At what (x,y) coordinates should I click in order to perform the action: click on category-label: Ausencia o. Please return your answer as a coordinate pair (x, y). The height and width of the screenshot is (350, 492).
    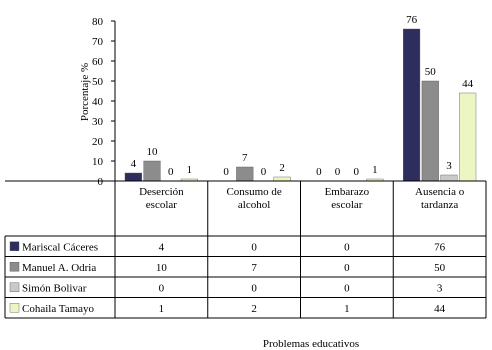
    Looking at the image, I should click on (440, 192).